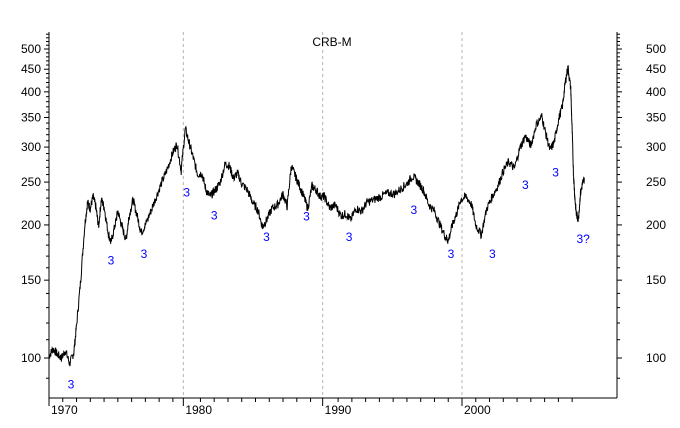 The height and width of the screenshot is (428, 680). What do you see at coordinates (492, 254) in the screenshot?
I see `wave-label-10: 3` at bounding box center [492, 254].